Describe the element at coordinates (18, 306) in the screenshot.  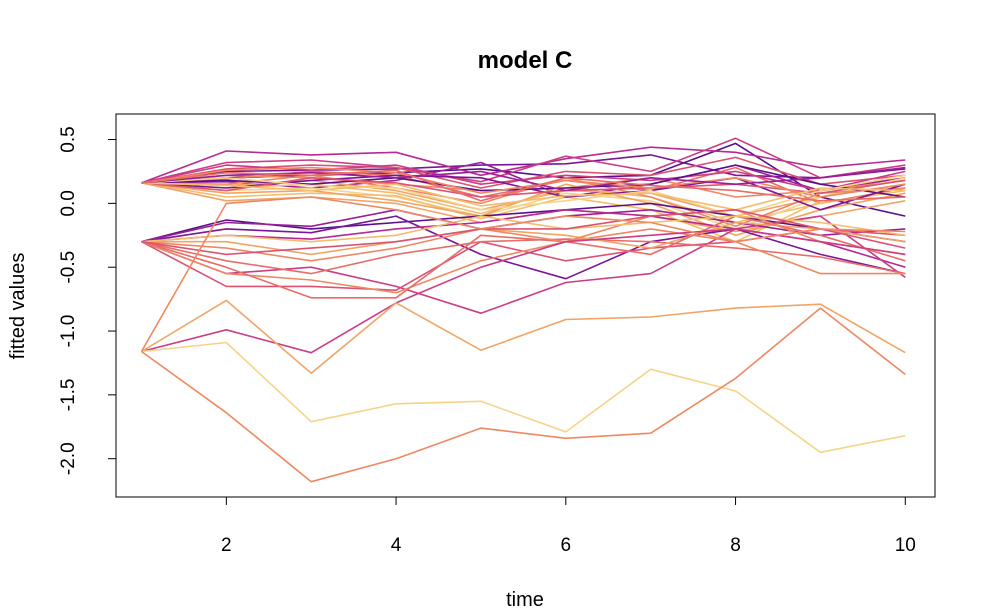
I see `y-axis-label: fitted values` at that location.